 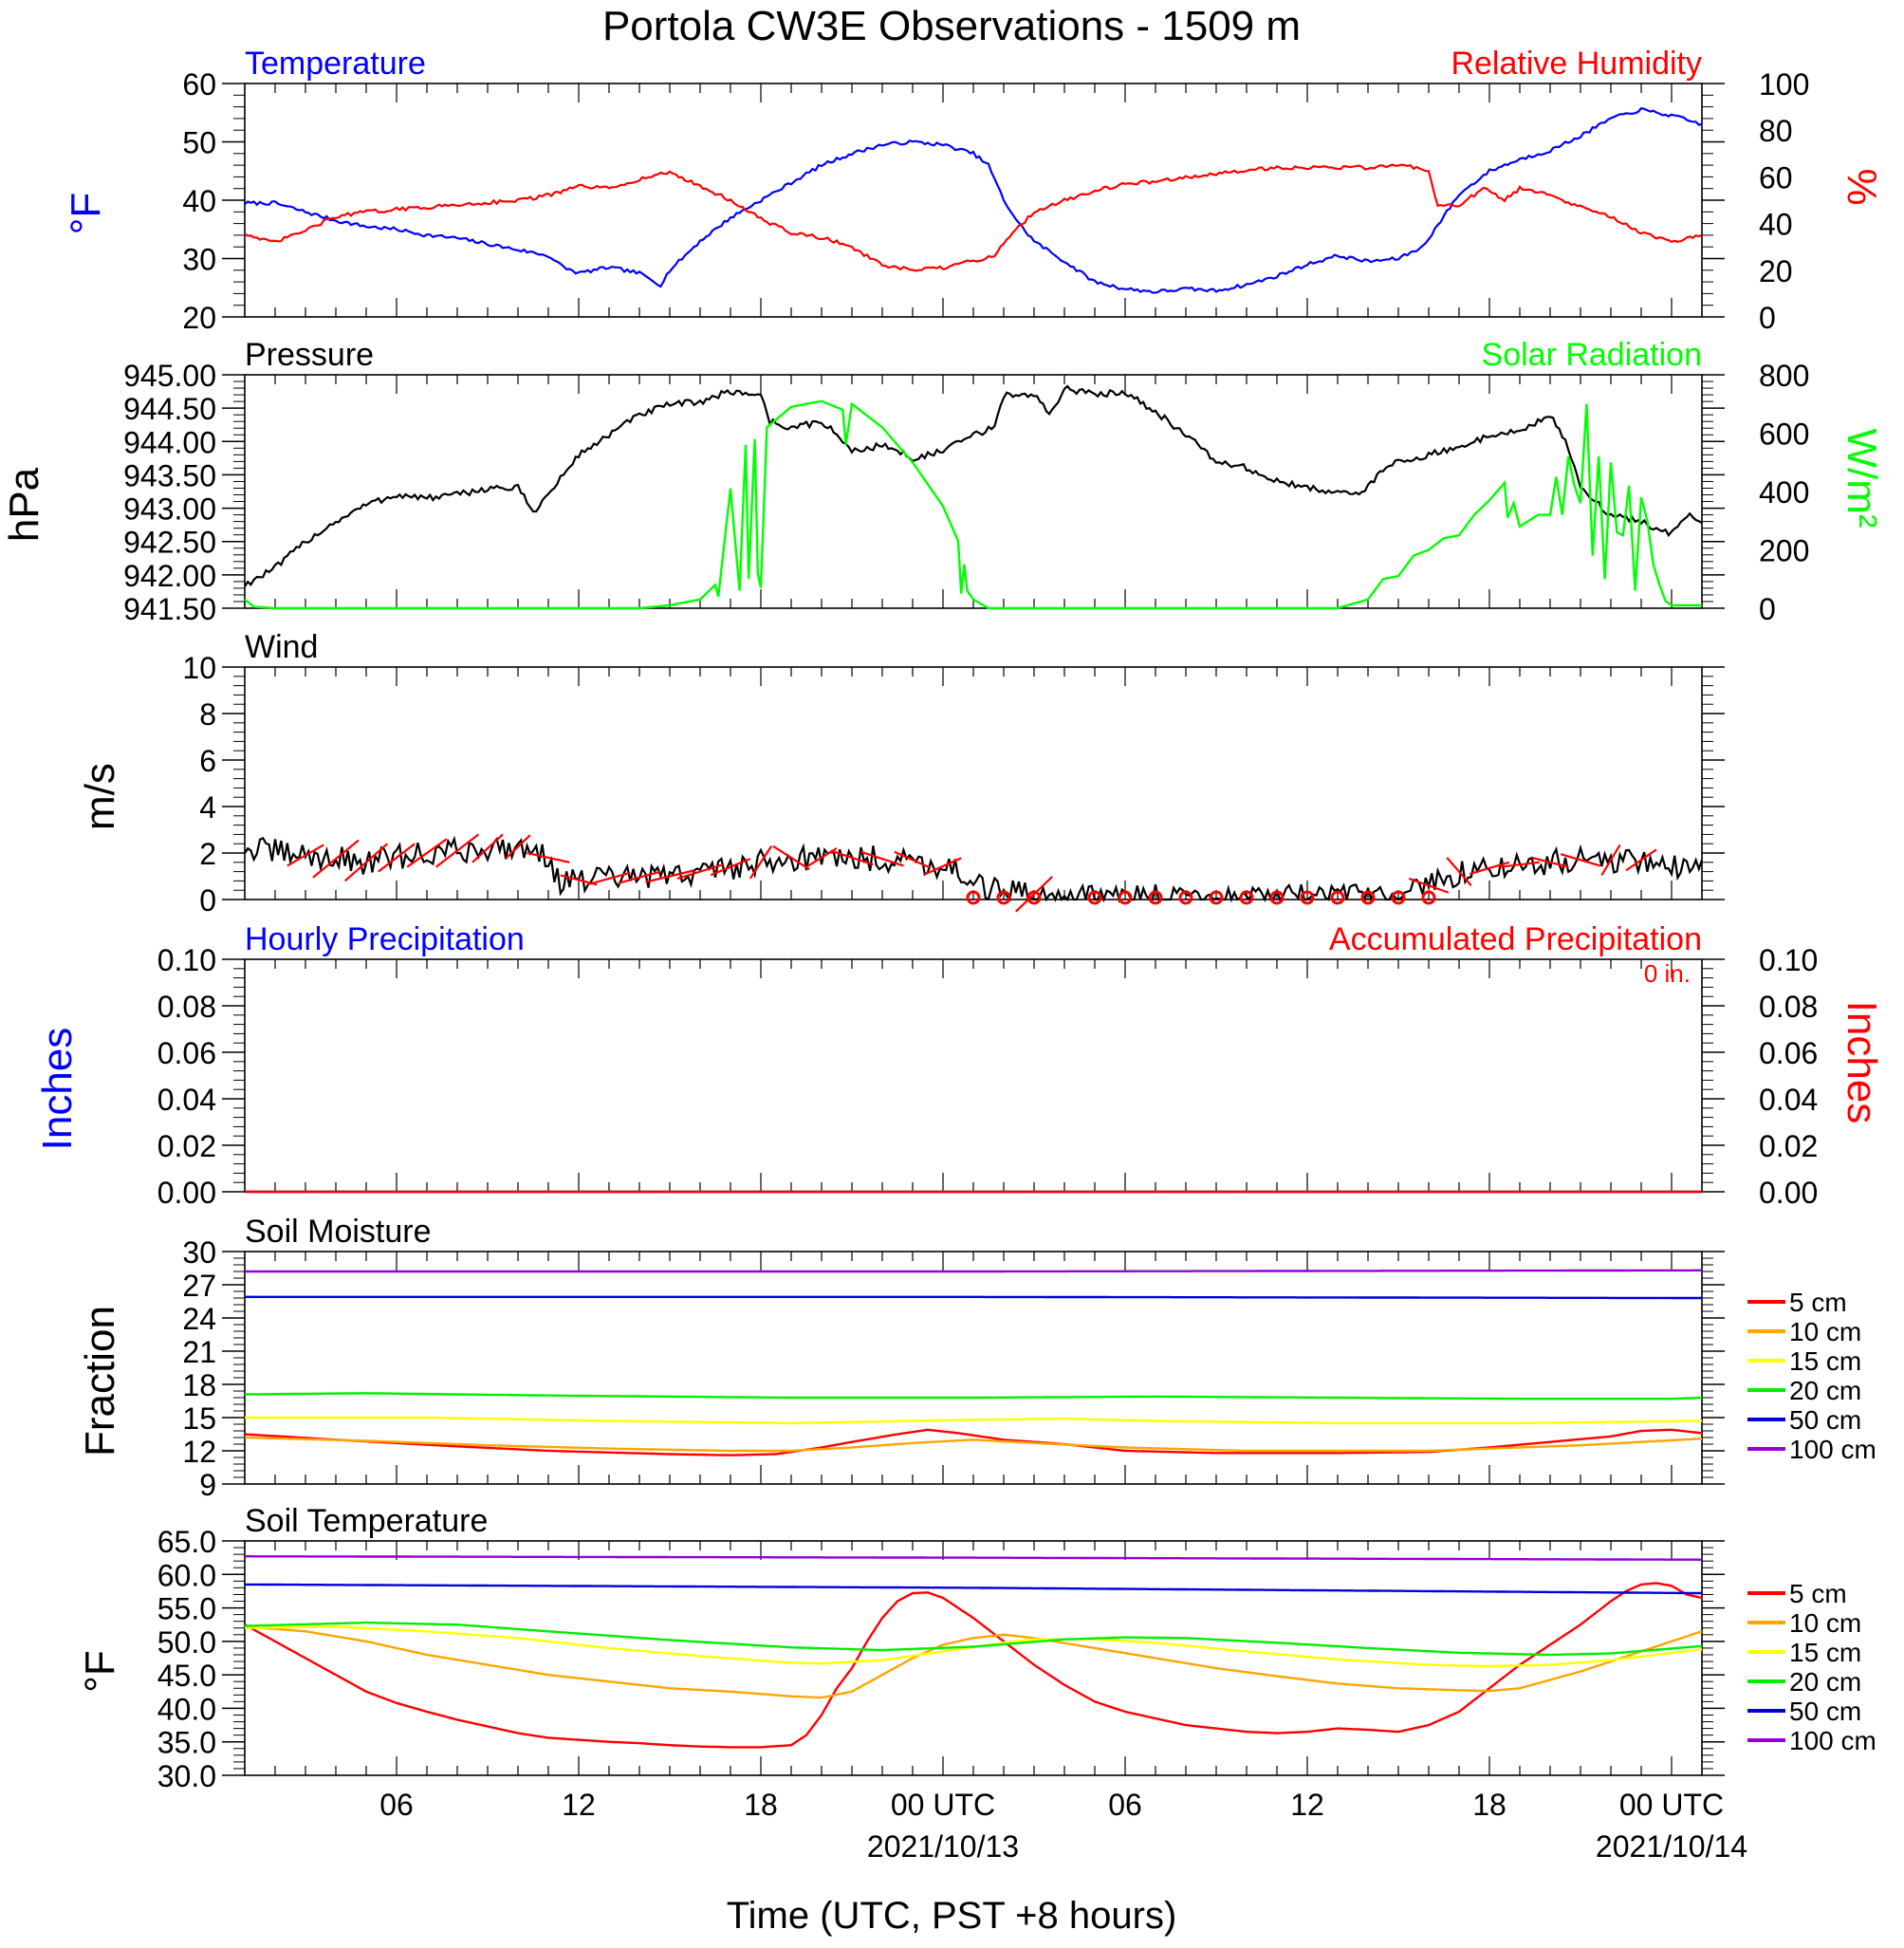 What do you see at coordinates (207, 901) in the screenshot?
I see `y-tick-label-left: 0` at bounding box center [207, 901].